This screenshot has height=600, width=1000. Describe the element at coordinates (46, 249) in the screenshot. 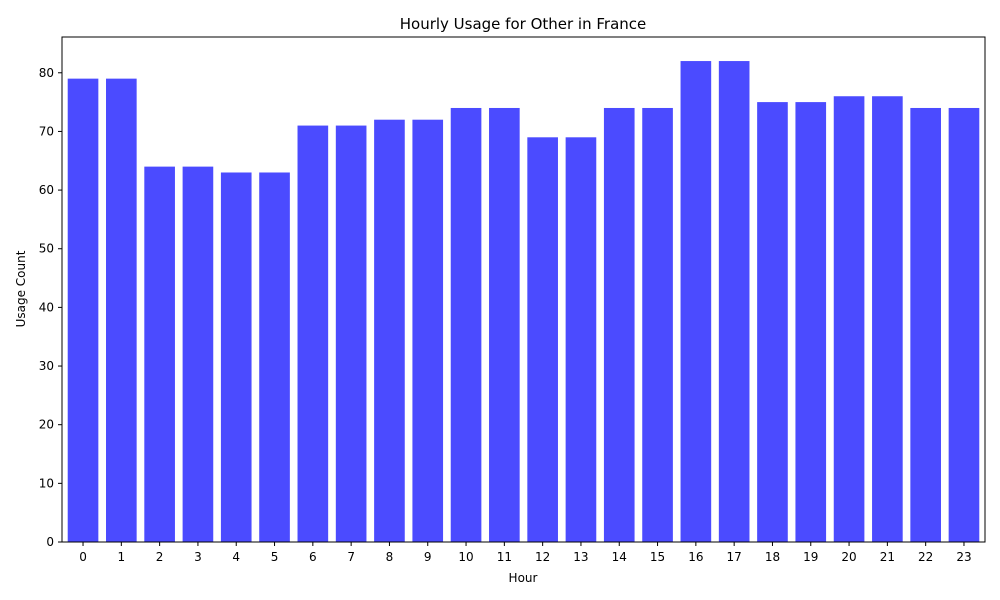

I see `y-tick-label: 50` at that location.